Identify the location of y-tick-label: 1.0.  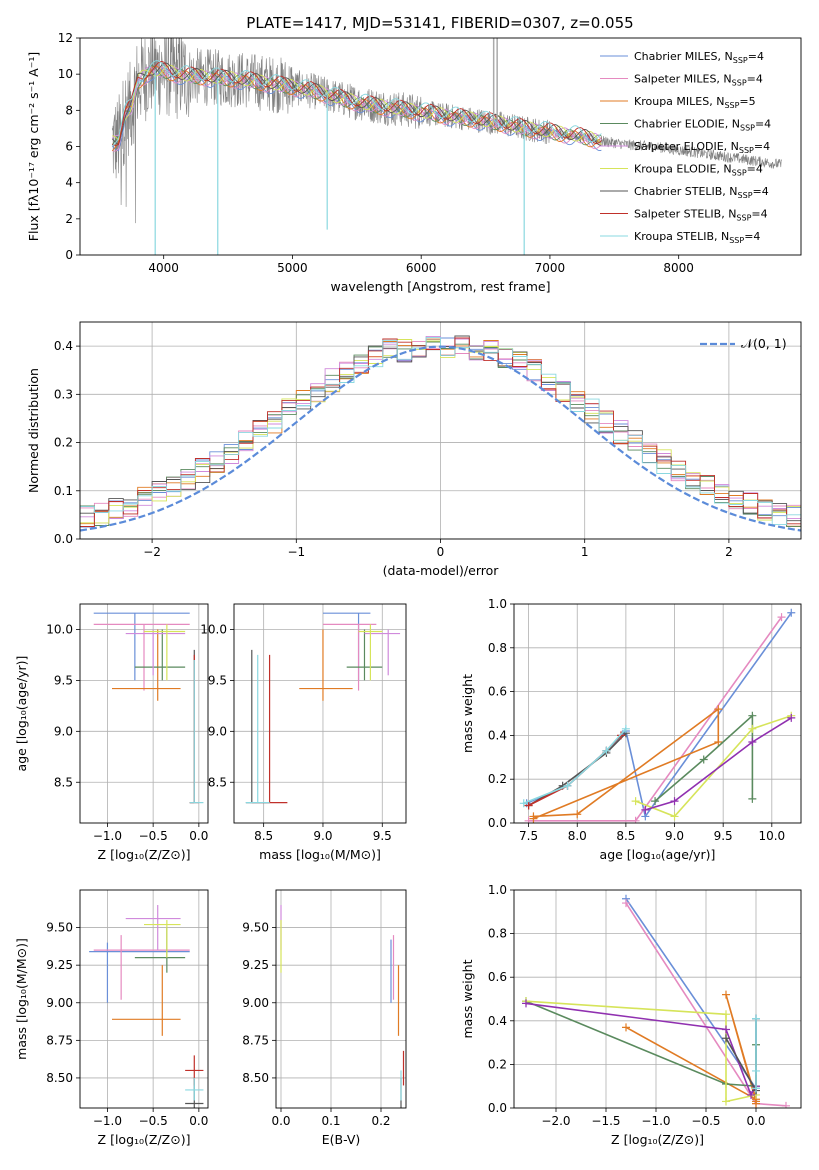
(497, 604).